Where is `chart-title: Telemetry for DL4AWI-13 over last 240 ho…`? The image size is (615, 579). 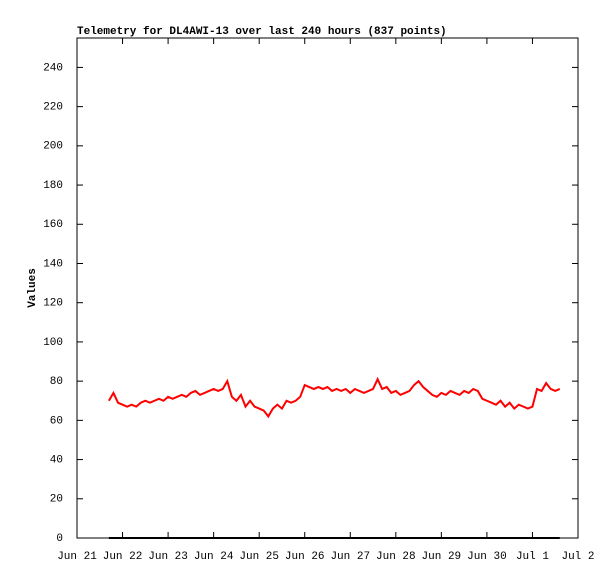 chart-title: Telemetry for DL4AWI-13 over last 240 ho… is located at coordinates (262, 32).